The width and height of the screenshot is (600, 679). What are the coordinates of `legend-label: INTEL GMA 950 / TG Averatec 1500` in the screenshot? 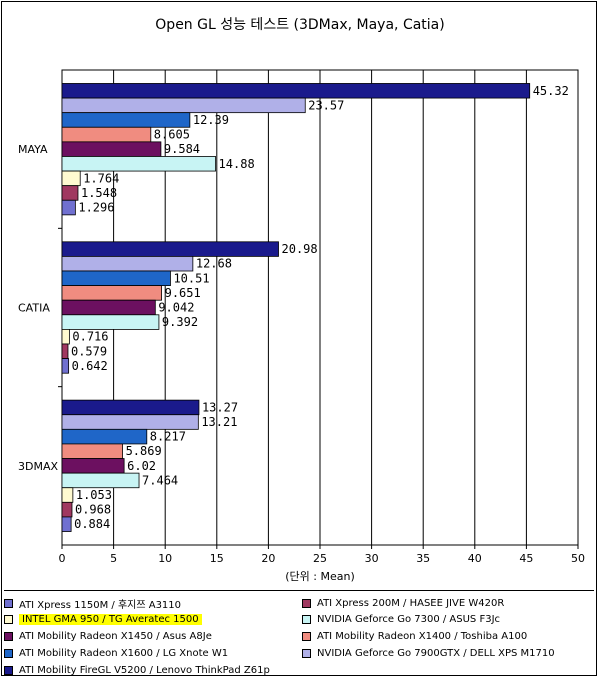 It's located at (110, 619).